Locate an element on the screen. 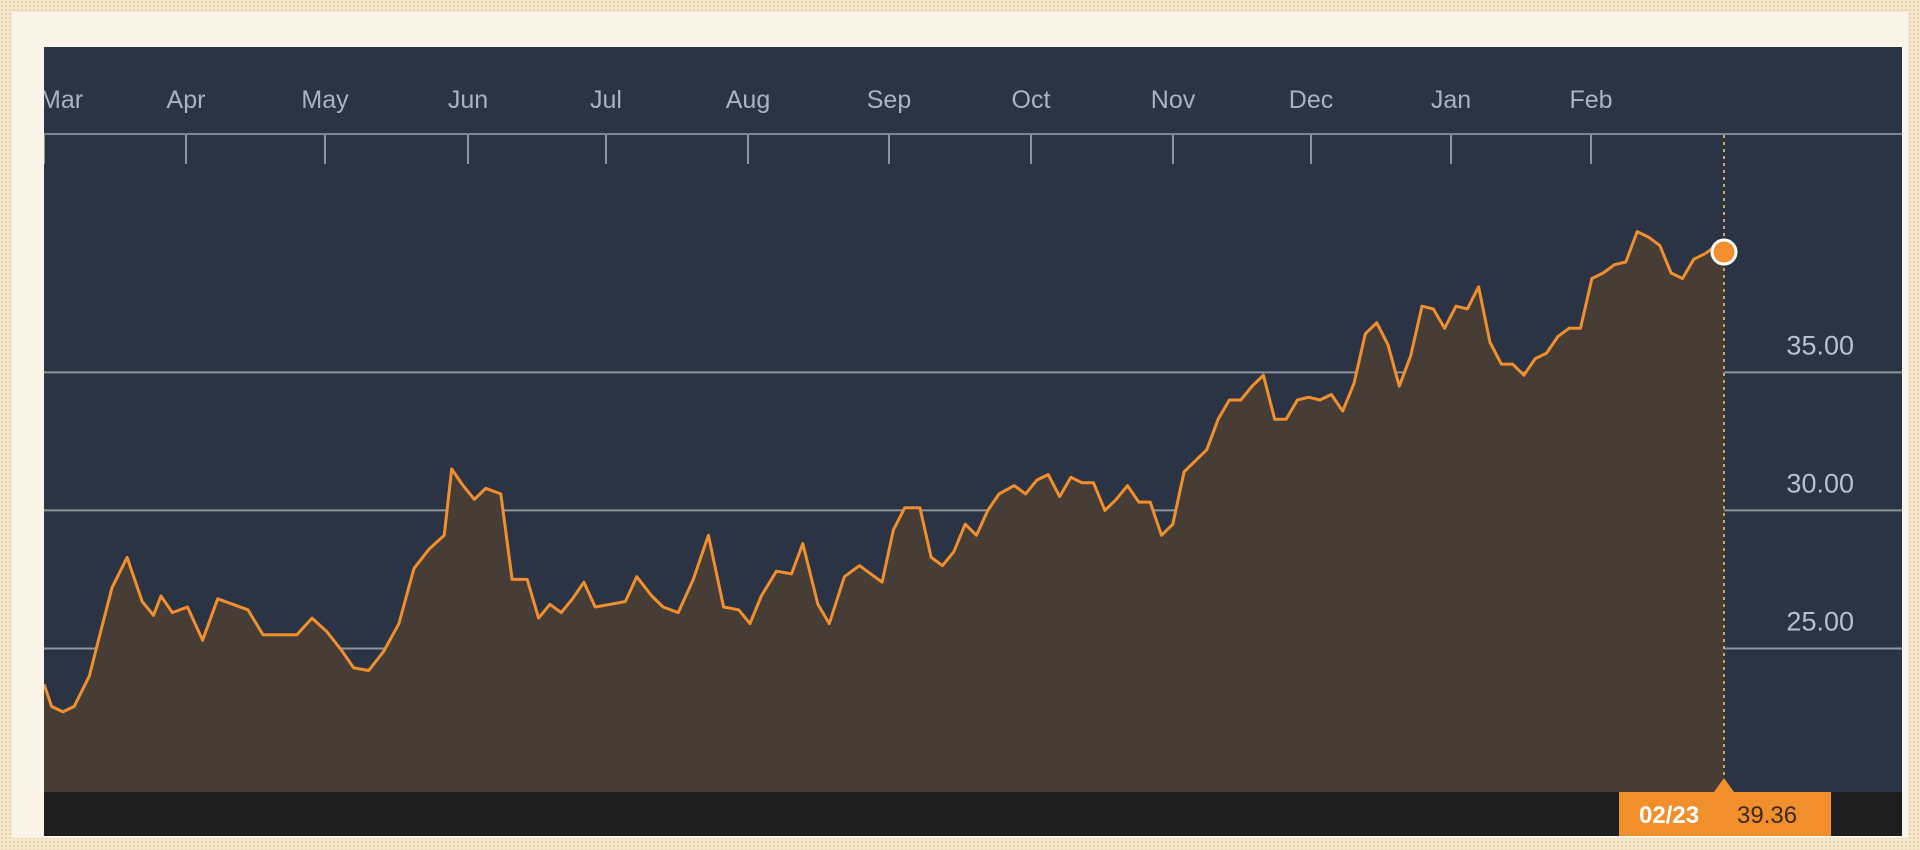  month-label: Mar is located at coordinates (63, 100).